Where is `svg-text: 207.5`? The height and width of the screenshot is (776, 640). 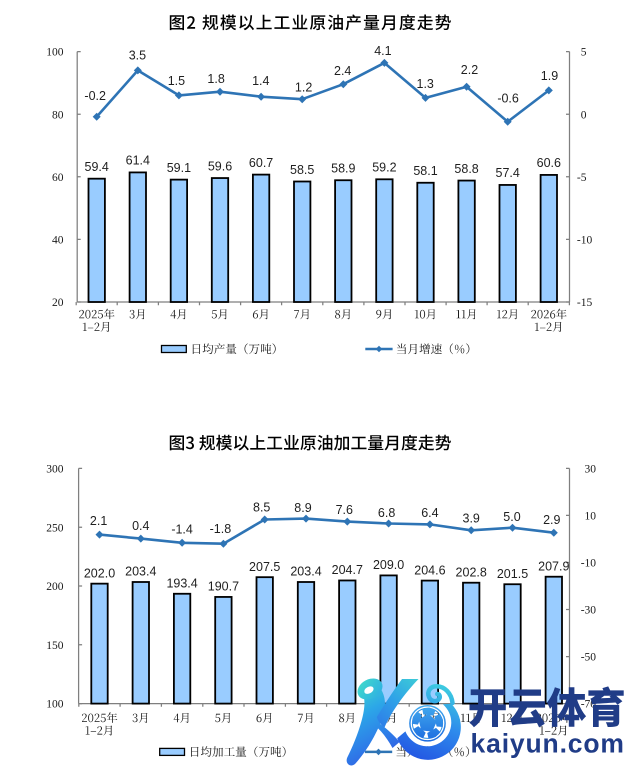 svg-text: 207.5 is located at coordinates (264, 567).